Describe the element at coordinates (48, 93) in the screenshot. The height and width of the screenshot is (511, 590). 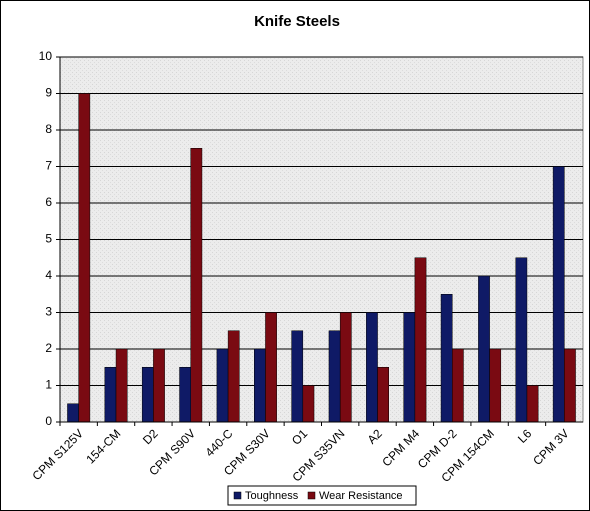
I see `y-tick-label: 9` at that location.